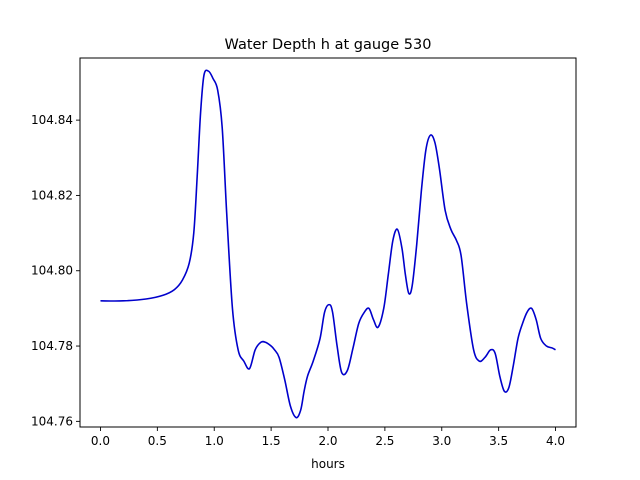 The height and width of the screenshot is (480, 640). I want to click on x-tick-label: 2.5, so click(384, 441).